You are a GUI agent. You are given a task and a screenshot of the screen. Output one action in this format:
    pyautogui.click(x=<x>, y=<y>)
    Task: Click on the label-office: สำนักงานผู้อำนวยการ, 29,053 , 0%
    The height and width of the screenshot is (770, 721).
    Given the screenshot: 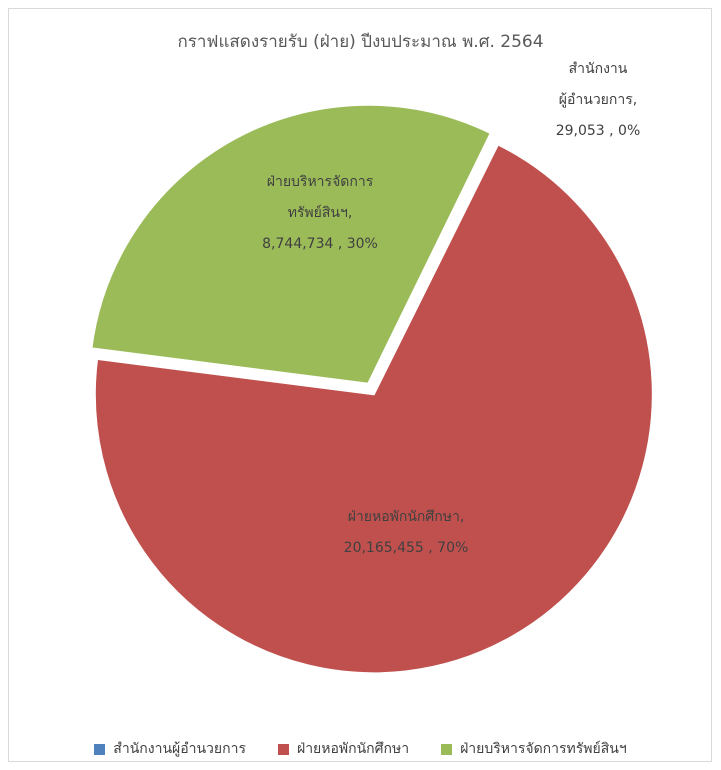 What is the action you would take?
    pyautogui.click(x=598, y=100)
    